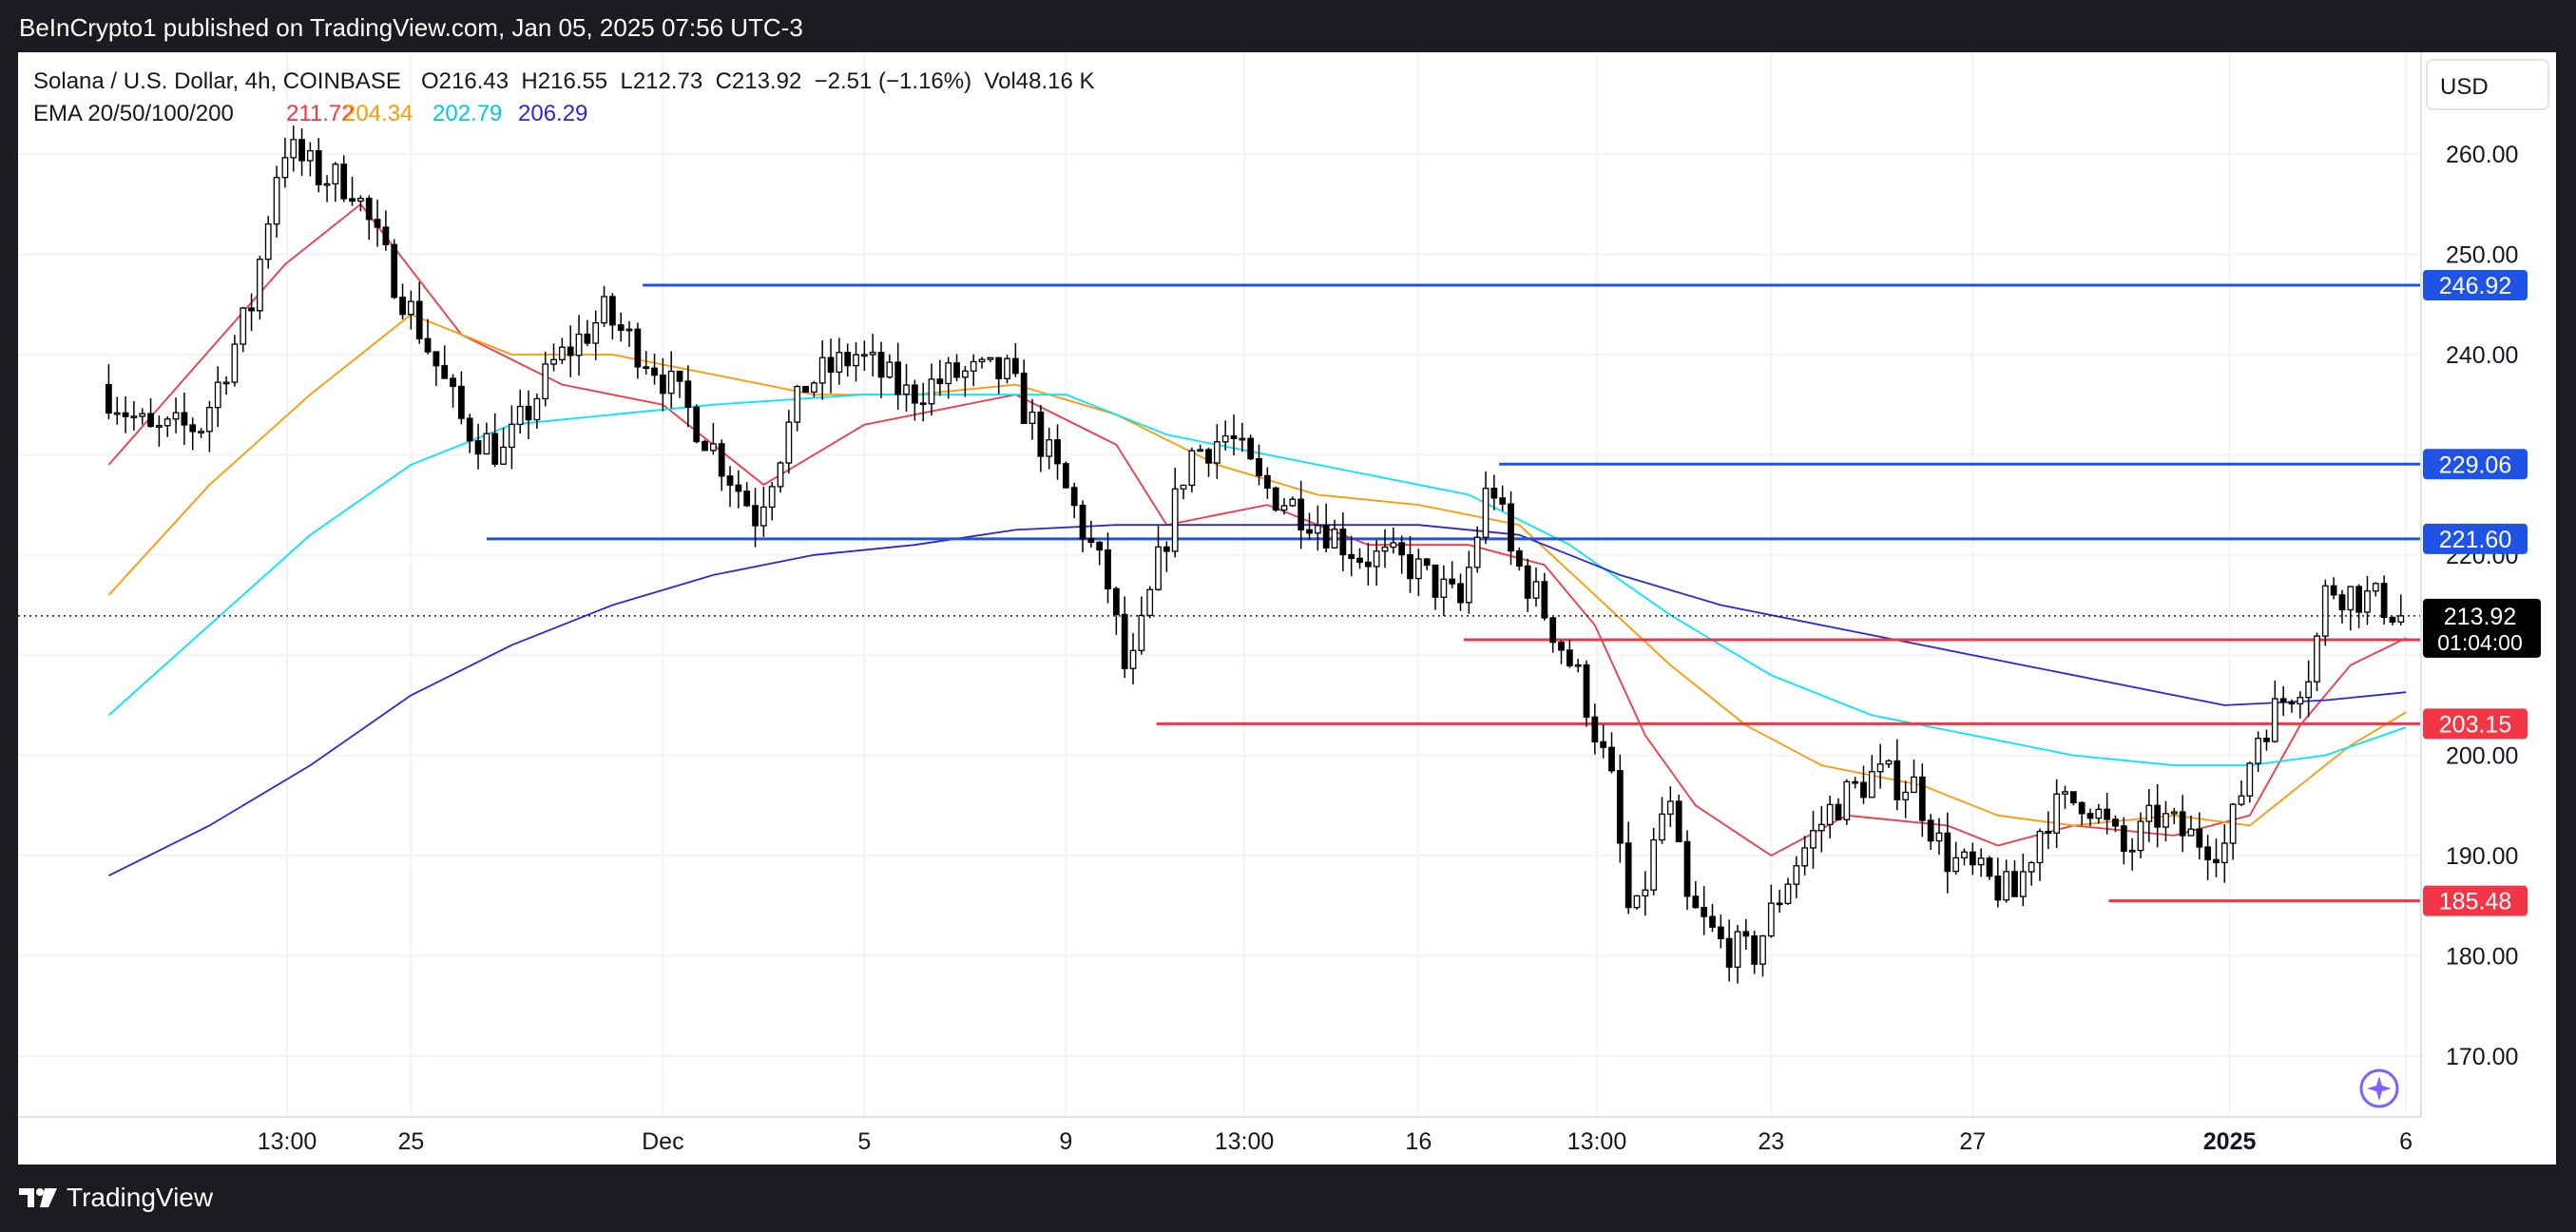 The image size is (2576, 1232). I want to click on ema-indicator-label: EMA 20/50/100/200, so click(133, 113).